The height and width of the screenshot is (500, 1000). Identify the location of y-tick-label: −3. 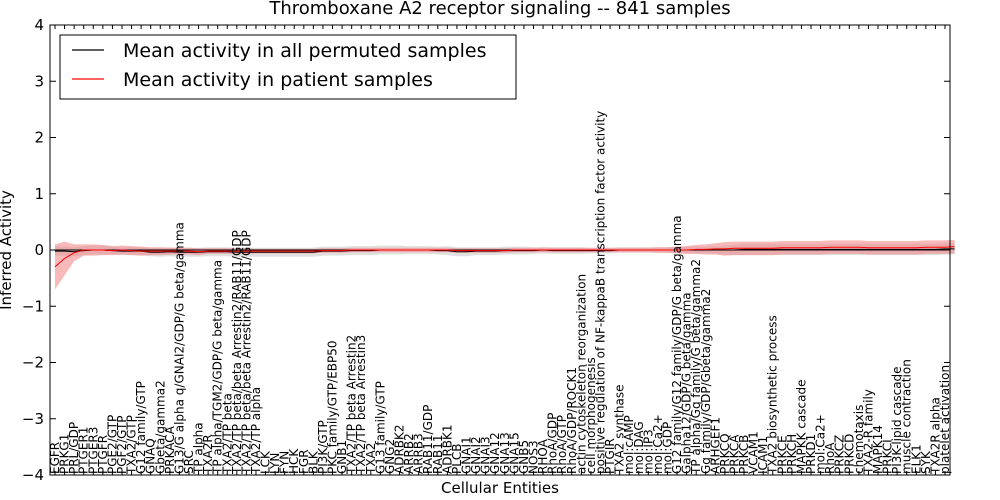
(33, 419).